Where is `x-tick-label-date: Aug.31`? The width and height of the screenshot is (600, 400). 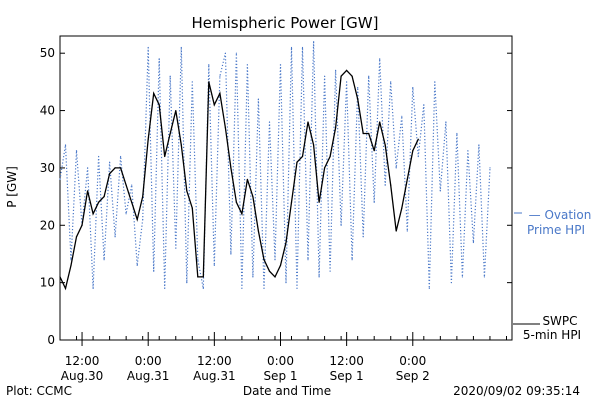
x-tick-label-date: Aug.31 is located at coordinates (214, 376).